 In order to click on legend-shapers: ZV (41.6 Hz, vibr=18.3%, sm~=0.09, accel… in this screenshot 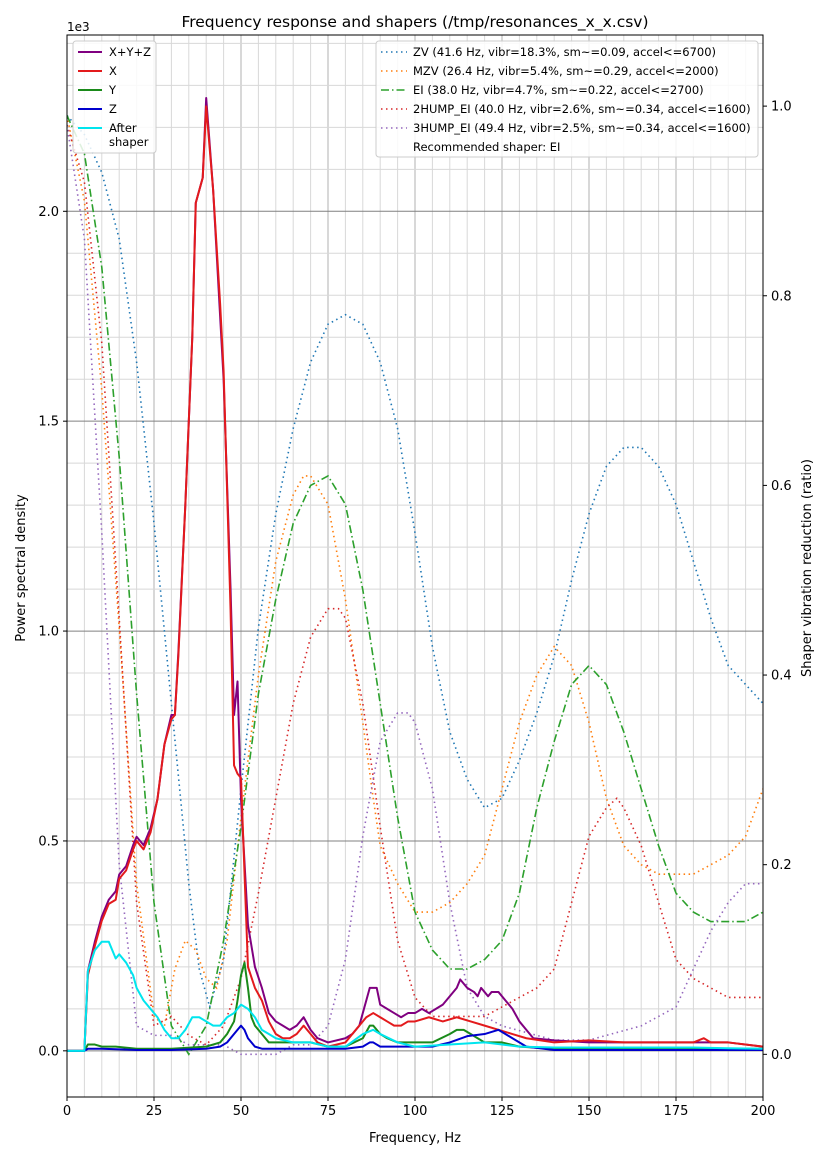, I will do `click(567, 99)`.